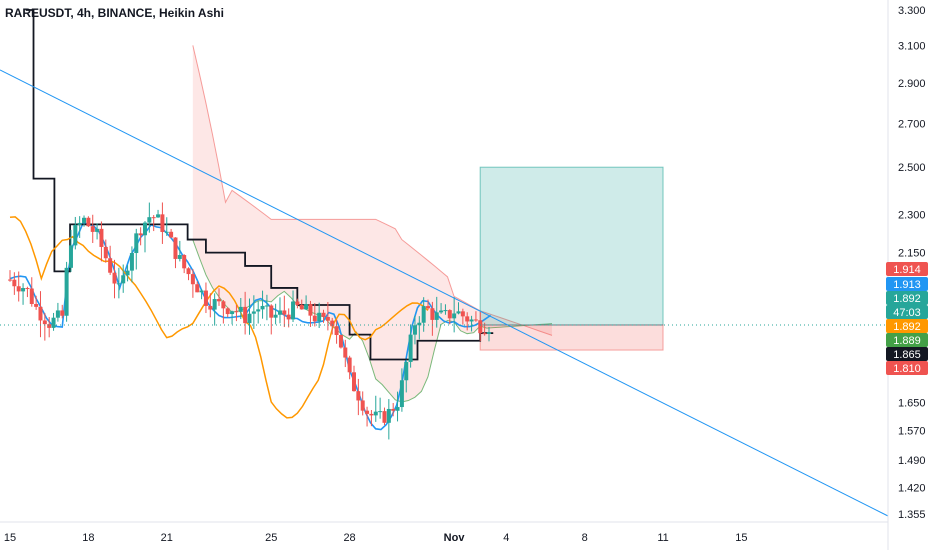  I want to click on long-position-tool, so click(571, 258).